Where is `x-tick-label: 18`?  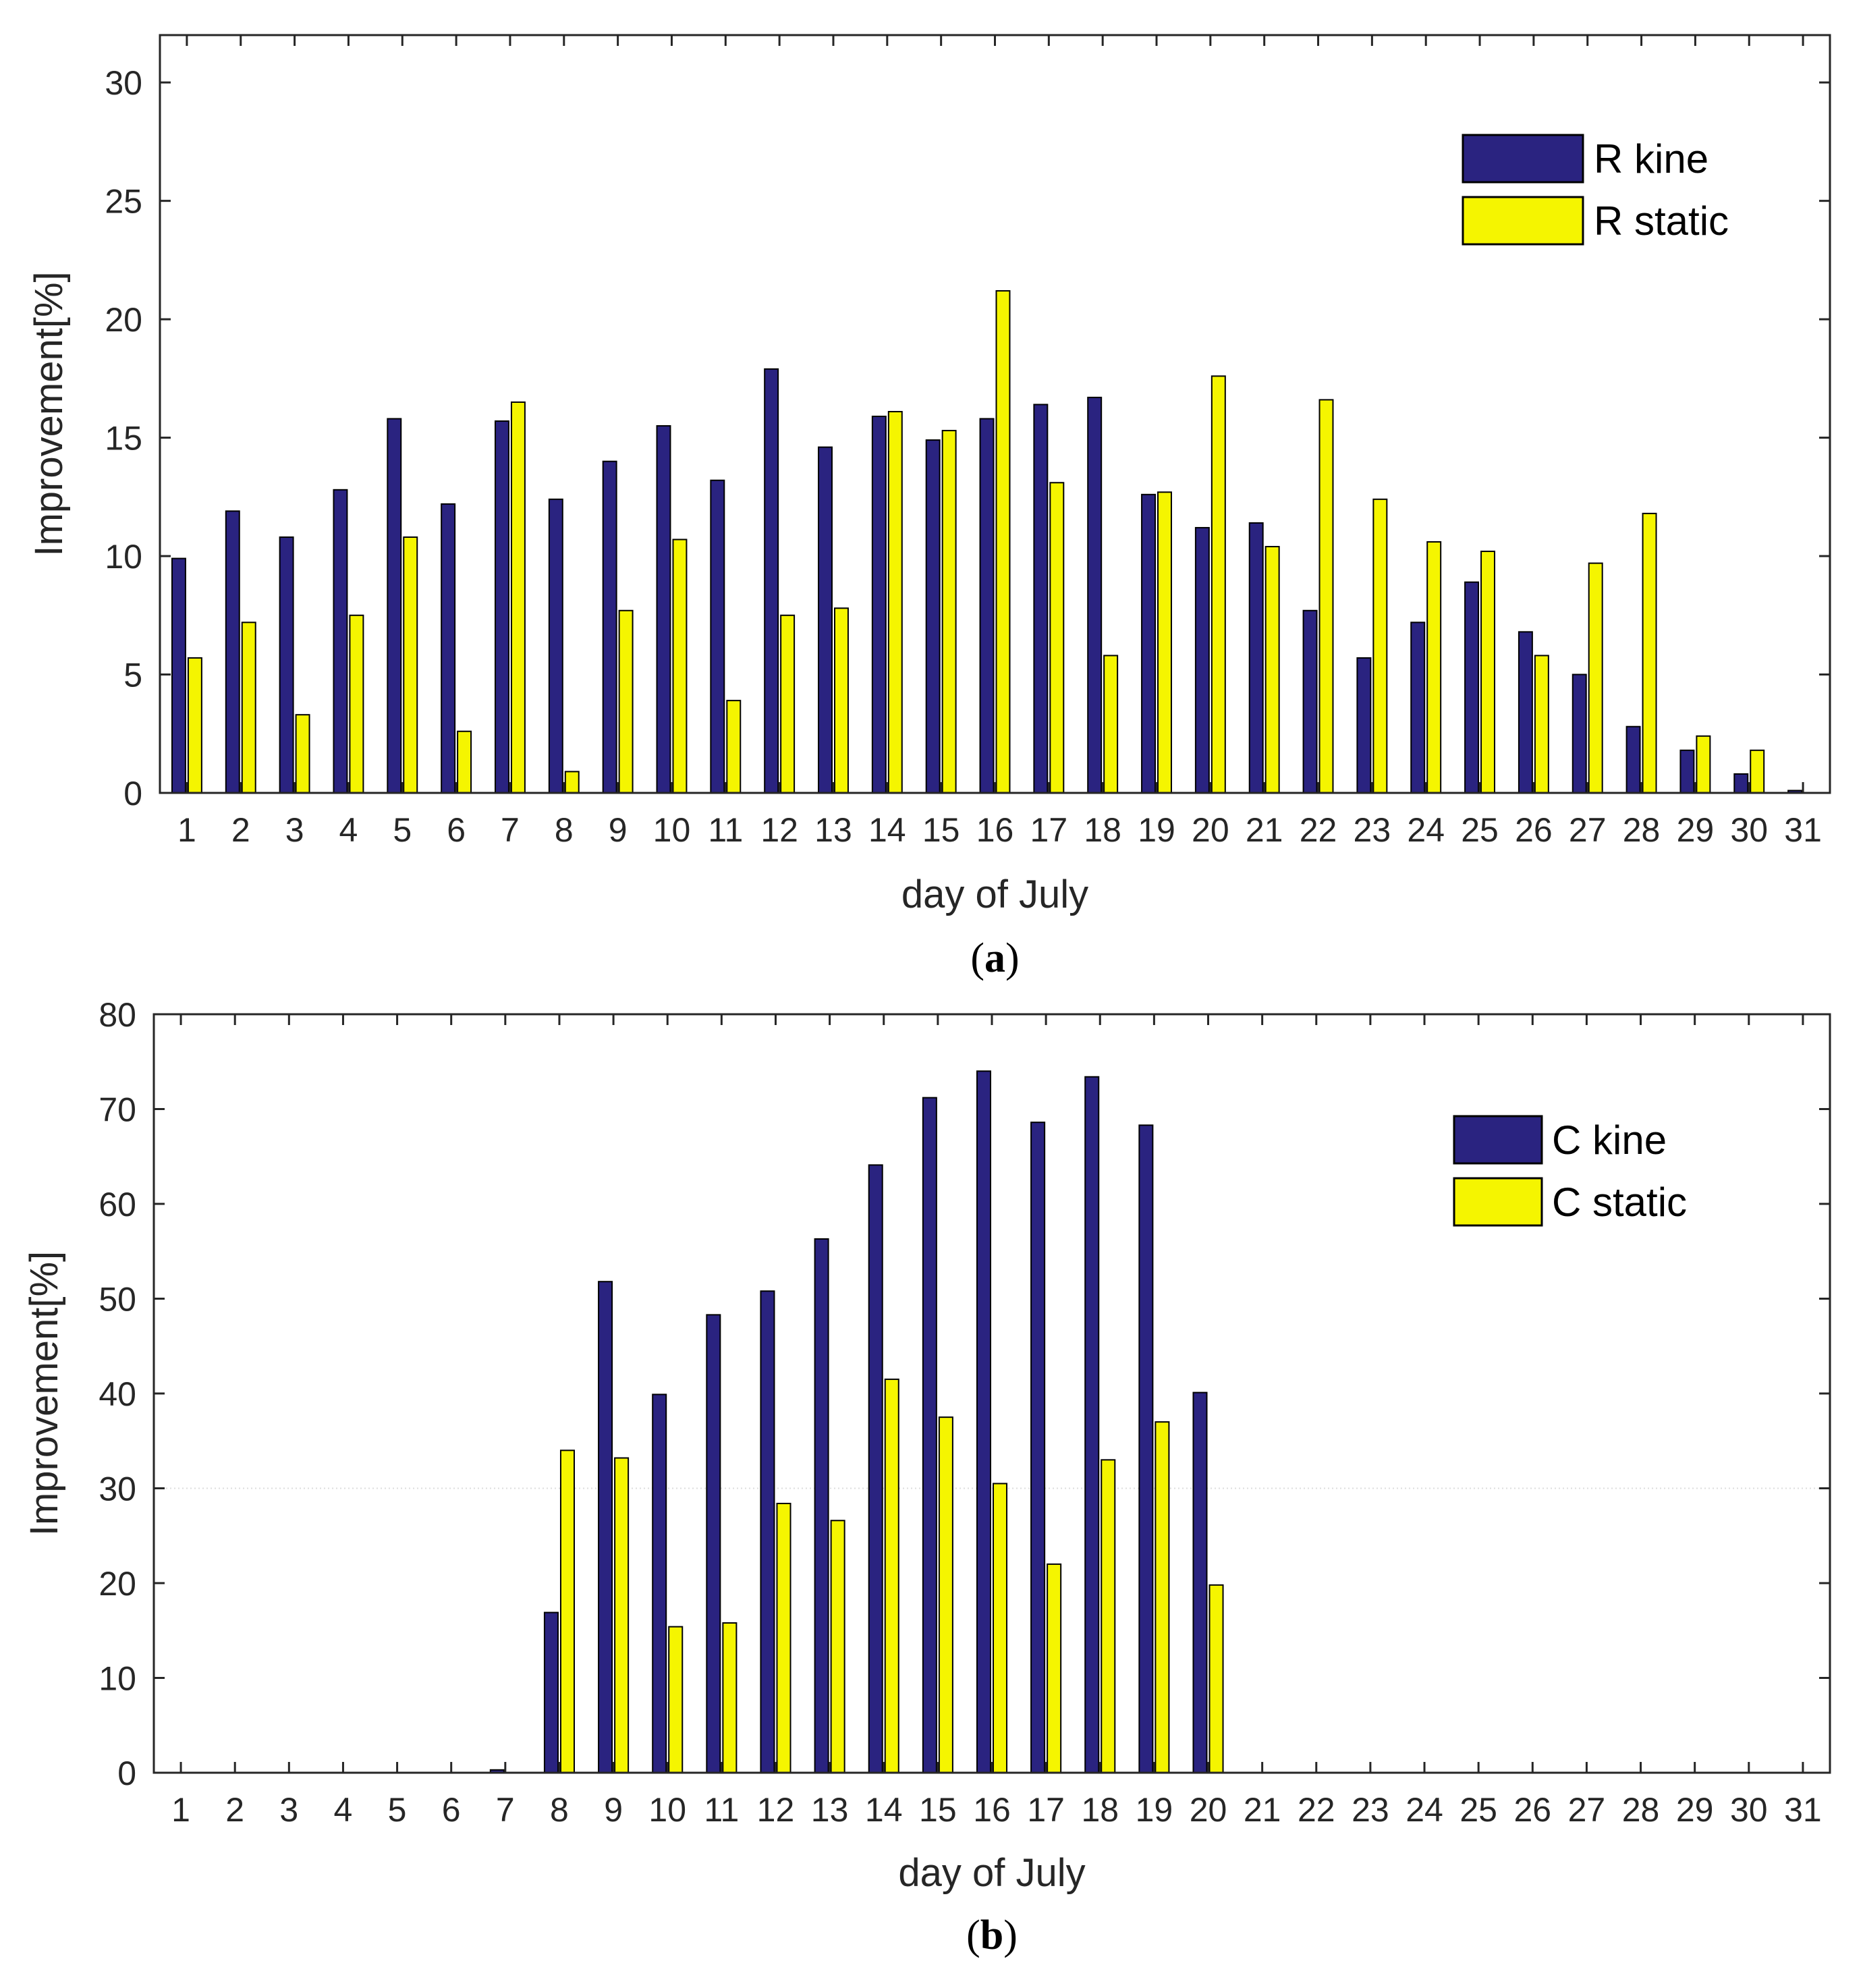
x-tick-label: 18 is located at coordinates (1102, 830).